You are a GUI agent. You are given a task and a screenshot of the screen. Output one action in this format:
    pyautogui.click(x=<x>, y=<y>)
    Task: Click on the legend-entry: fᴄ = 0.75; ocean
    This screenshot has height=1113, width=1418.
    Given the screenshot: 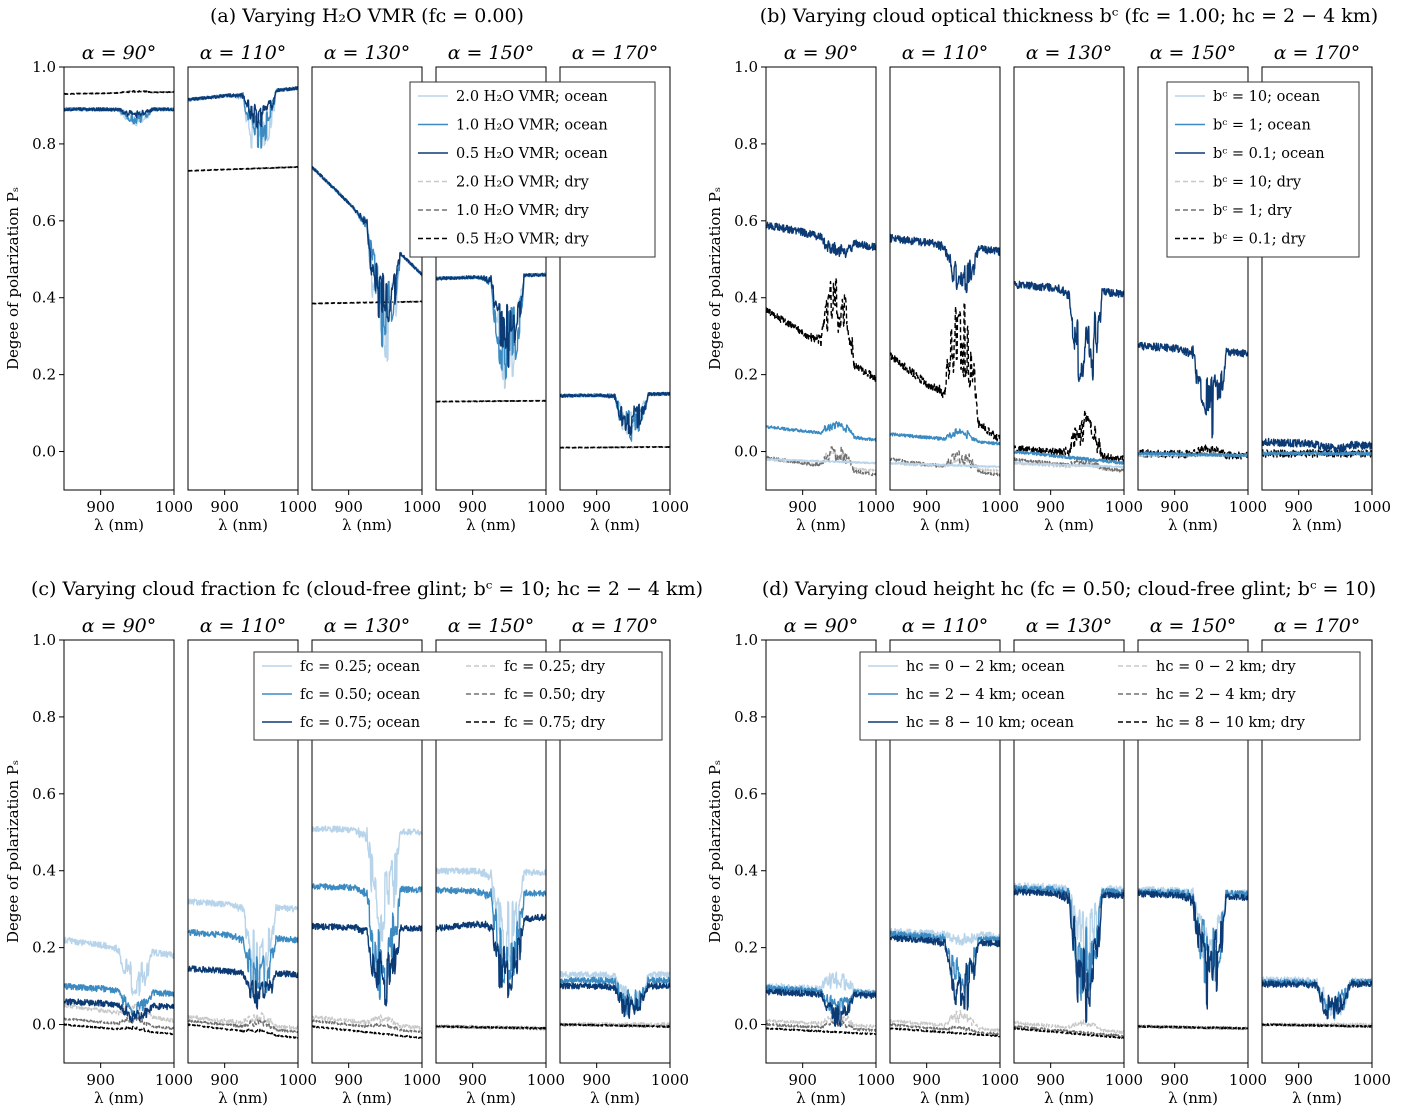 What is the action you would take?
    pyautogui.click(x=360, y=723)
    